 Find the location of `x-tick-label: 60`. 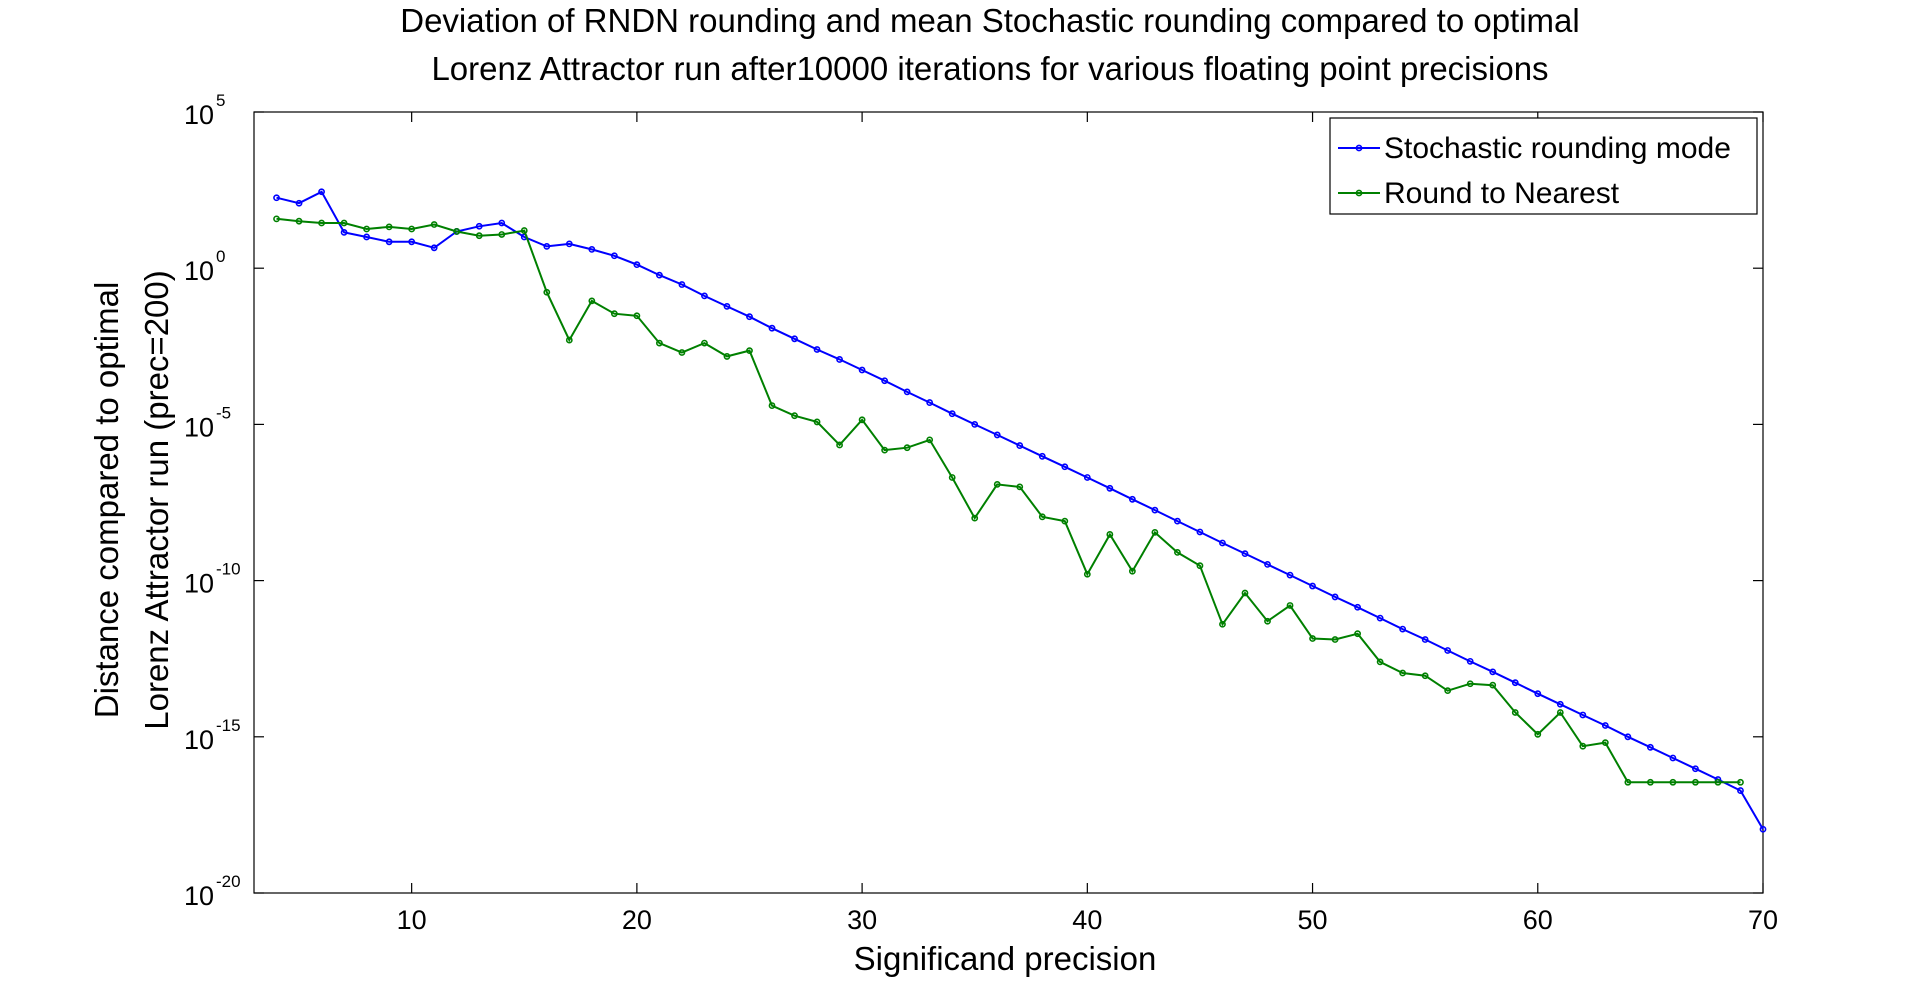

x-tick-label: 60 is located at coordinates (1538, 920).